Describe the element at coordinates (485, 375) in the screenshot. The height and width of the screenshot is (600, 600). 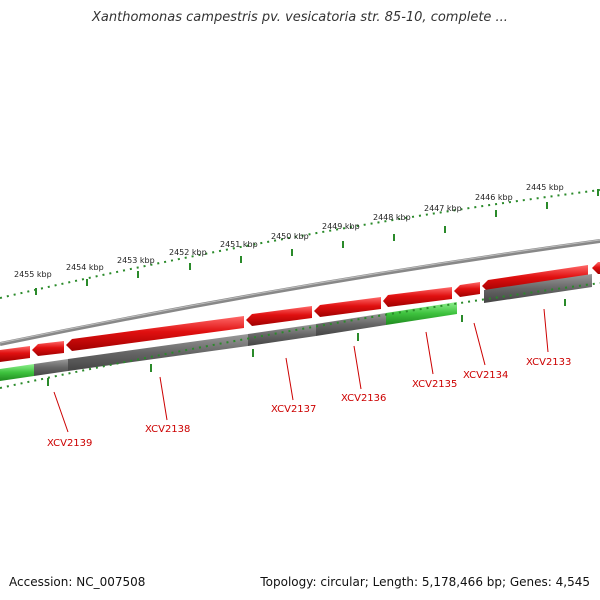
I see `gene-label: XCV2134` at that location.